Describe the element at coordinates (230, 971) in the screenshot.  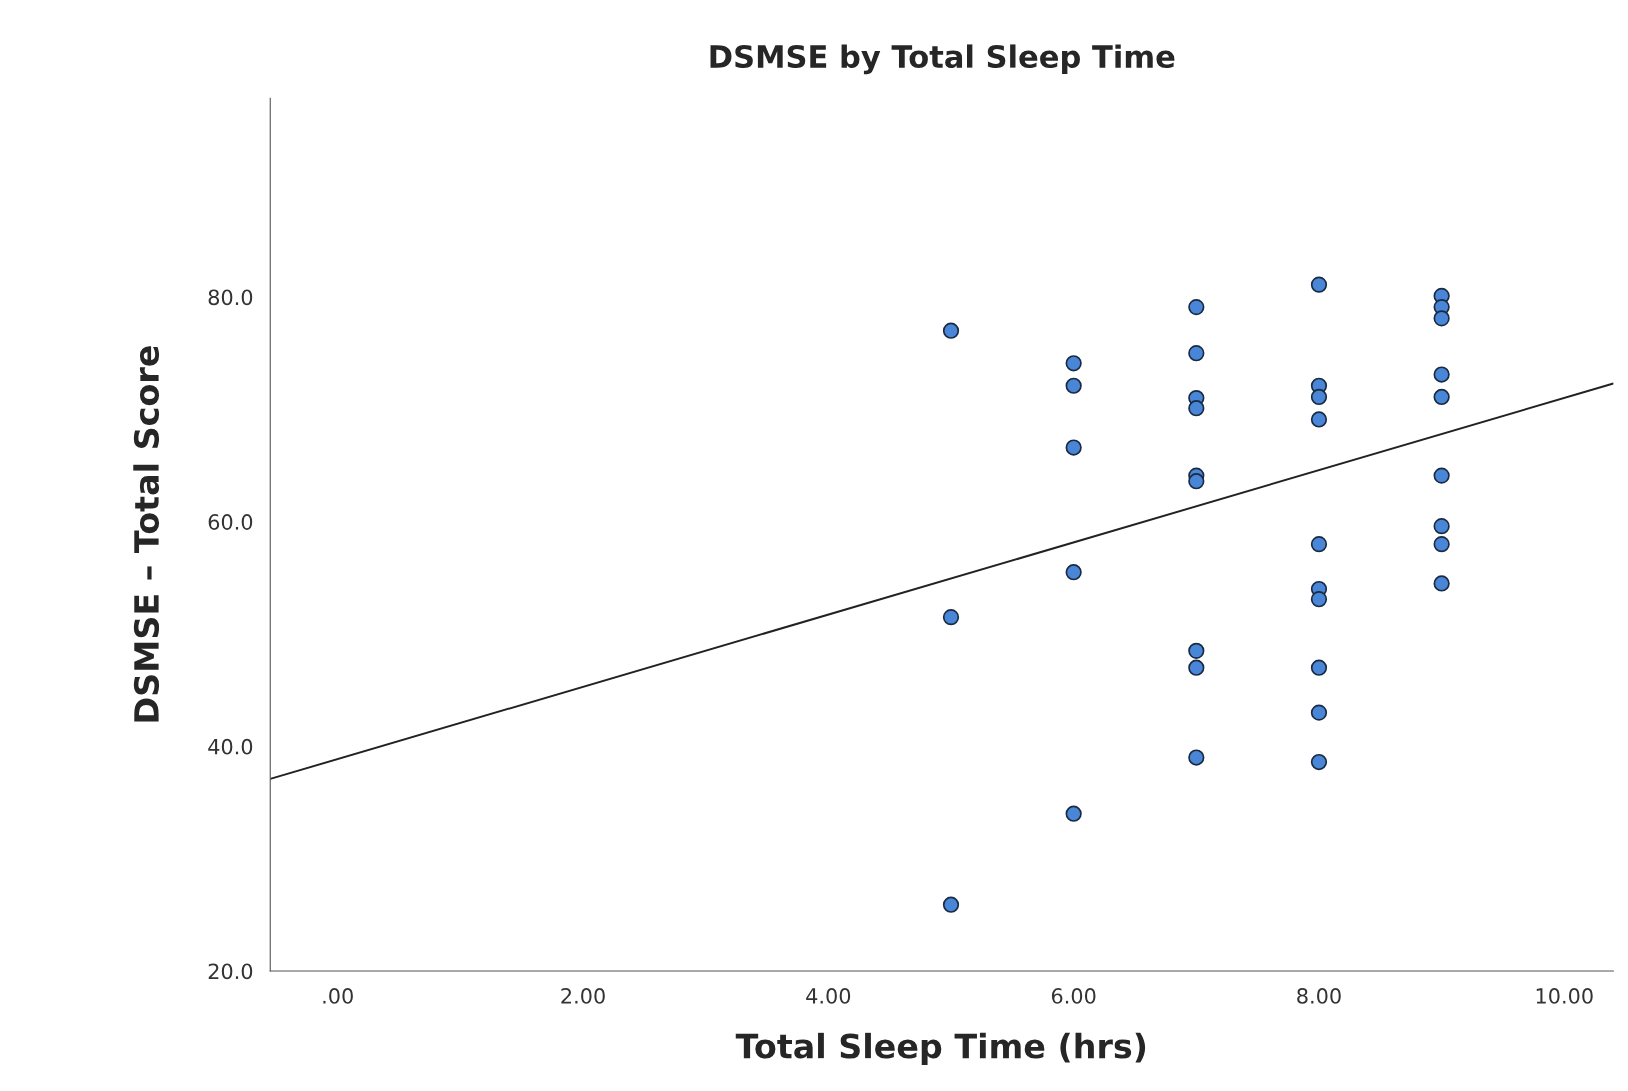
I see `y-tick-label: 20.0` at that location.